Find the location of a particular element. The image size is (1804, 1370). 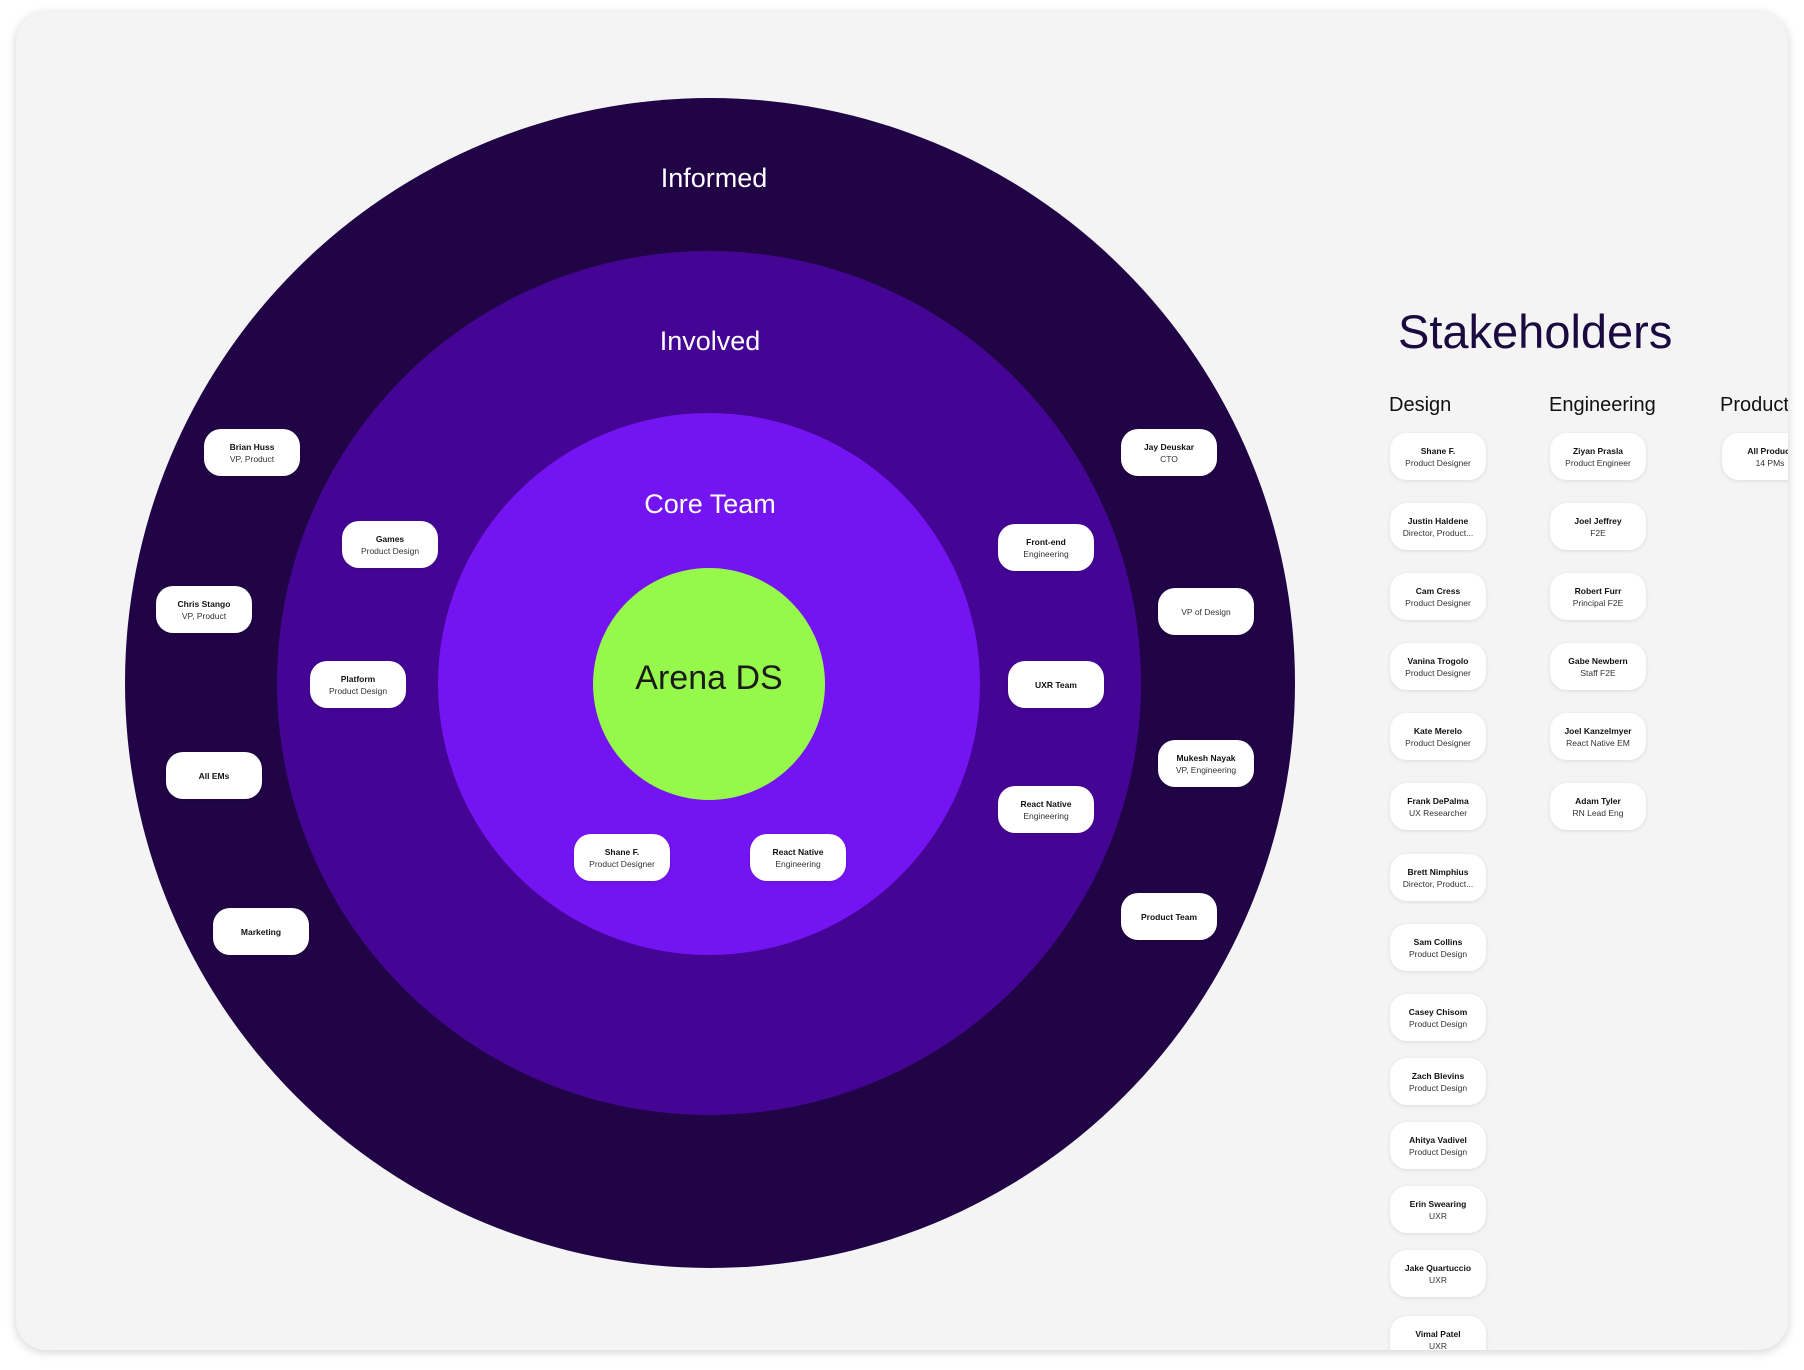

chip-shane-core: Shane F. Product Designer is located at coordinates (622, 857).